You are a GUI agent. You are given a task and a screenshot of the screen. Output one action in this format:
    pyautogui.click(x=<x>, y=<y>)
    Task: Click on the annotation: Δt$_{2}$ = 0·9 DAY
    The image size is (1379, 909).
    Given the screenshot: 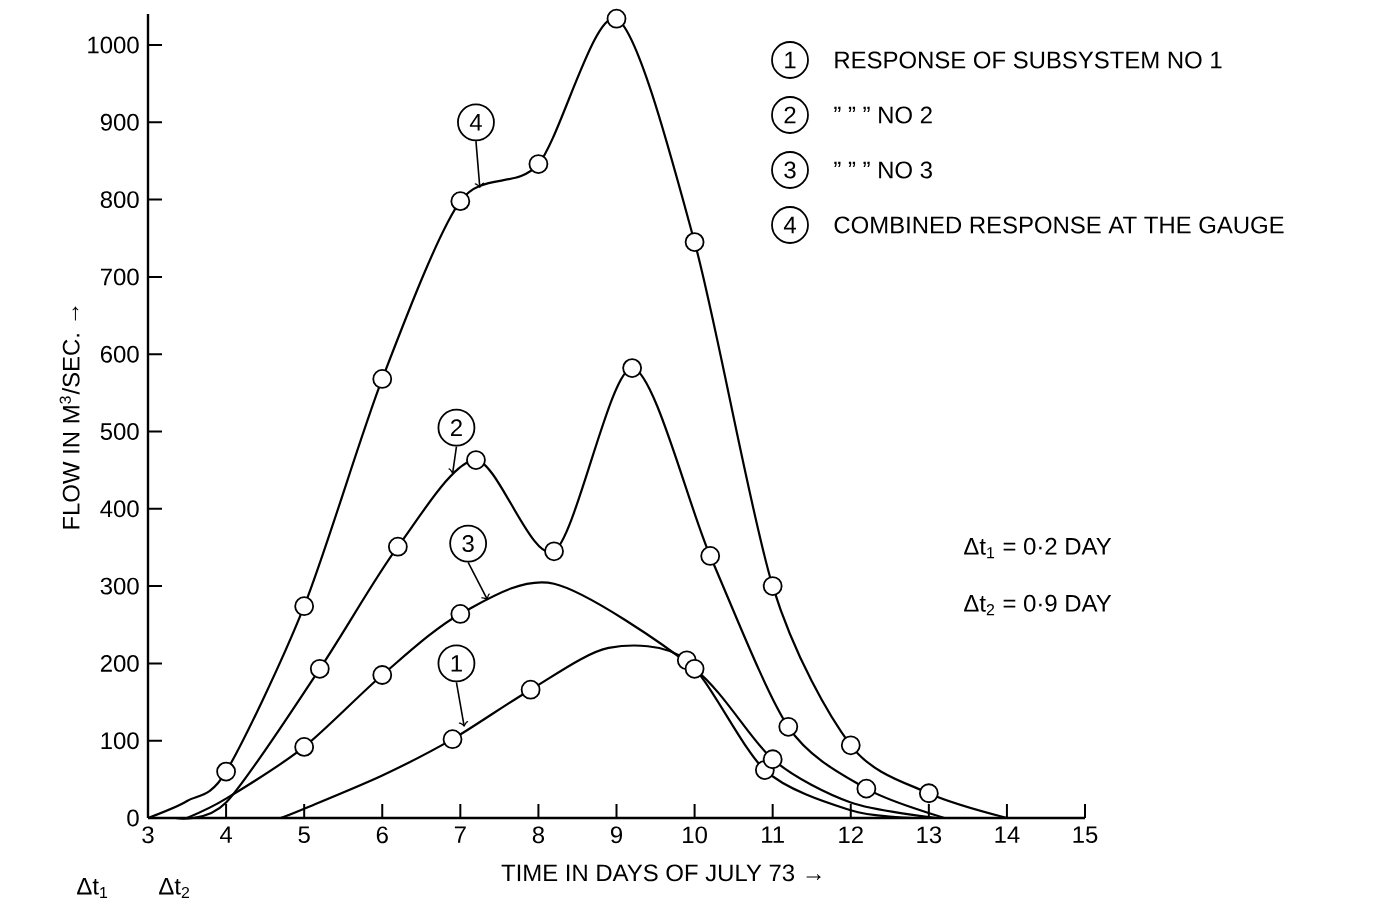 What is the action you would take?
    pyautogui.click(x=1038, y=605)
    